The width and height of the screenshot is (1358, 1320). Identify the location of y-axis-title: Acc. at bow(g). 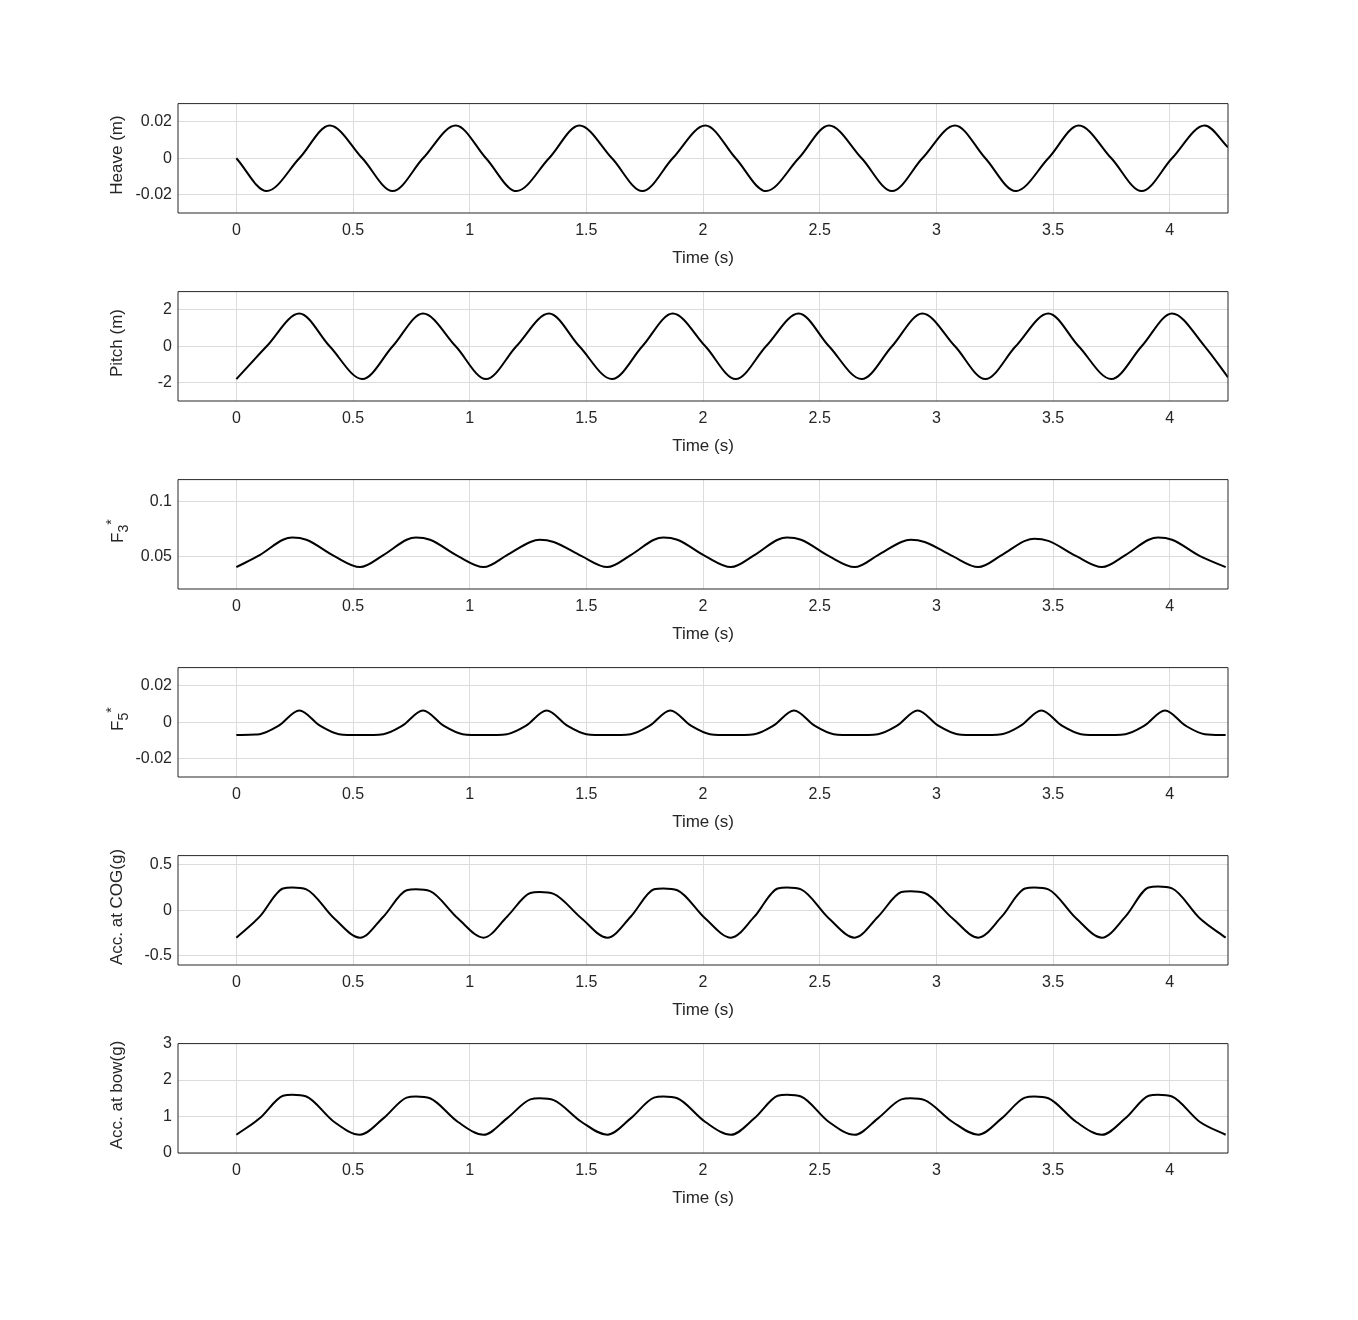
(117, 1095).